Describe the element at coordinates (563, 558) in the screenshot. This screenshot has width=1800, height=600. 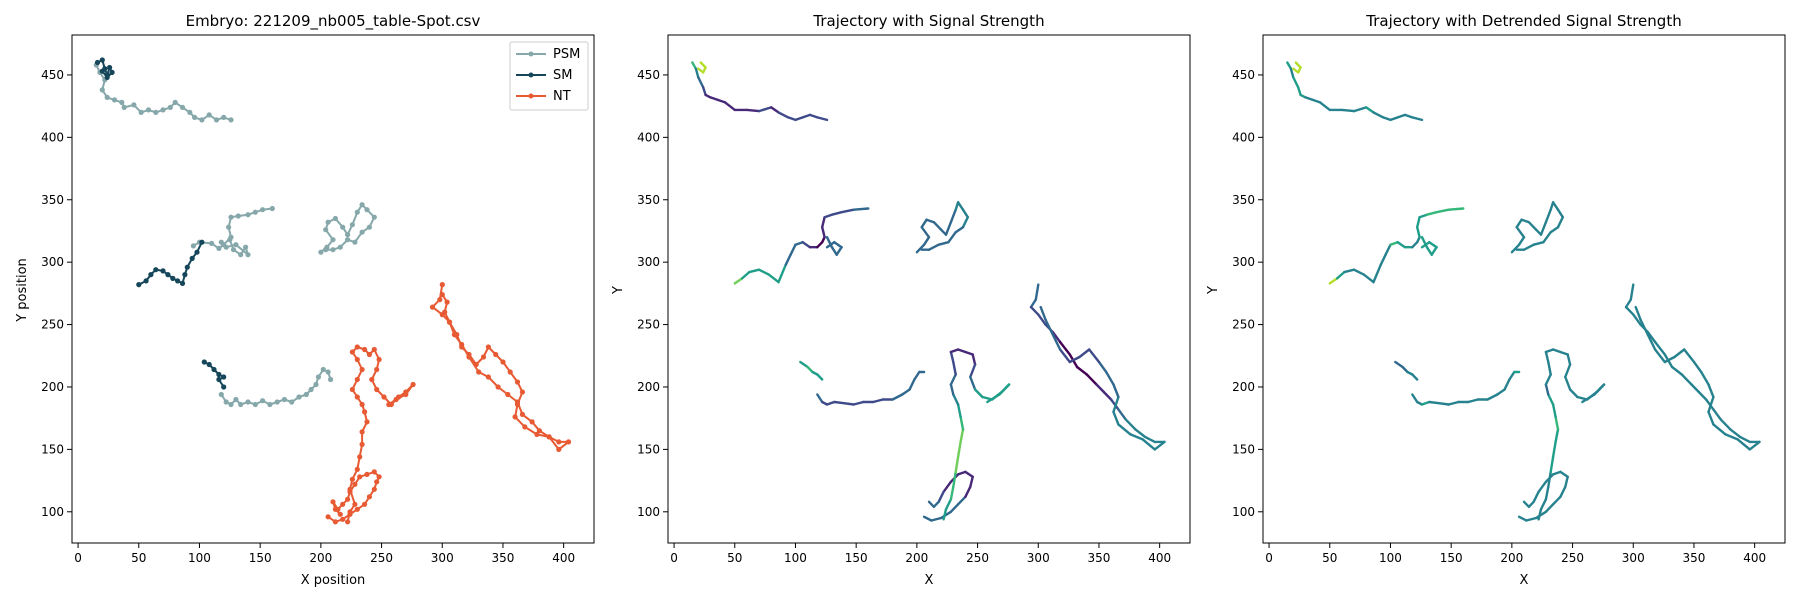
I see `x-tick-label: 400` at that location.